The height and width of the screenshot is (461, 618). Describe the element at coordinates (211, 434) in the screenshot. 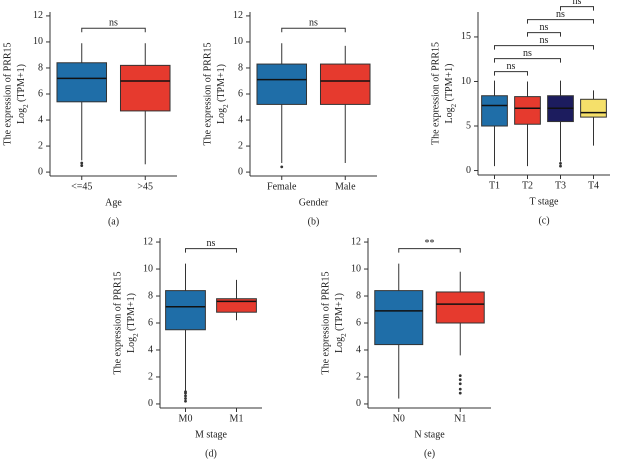

I see `x-label: M stage` at that location.